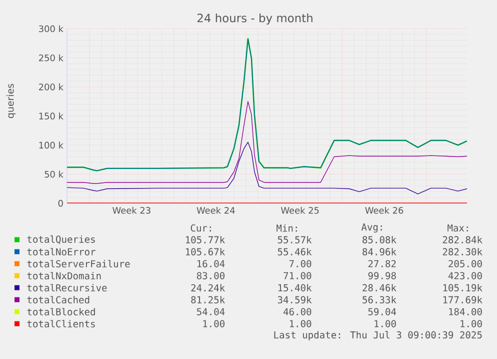 The height and width of the screenshot is (359, 497). Describe the element at coordinates (384, 210) in the screenshot. I see `x-tick-label: Week 26` at that location.